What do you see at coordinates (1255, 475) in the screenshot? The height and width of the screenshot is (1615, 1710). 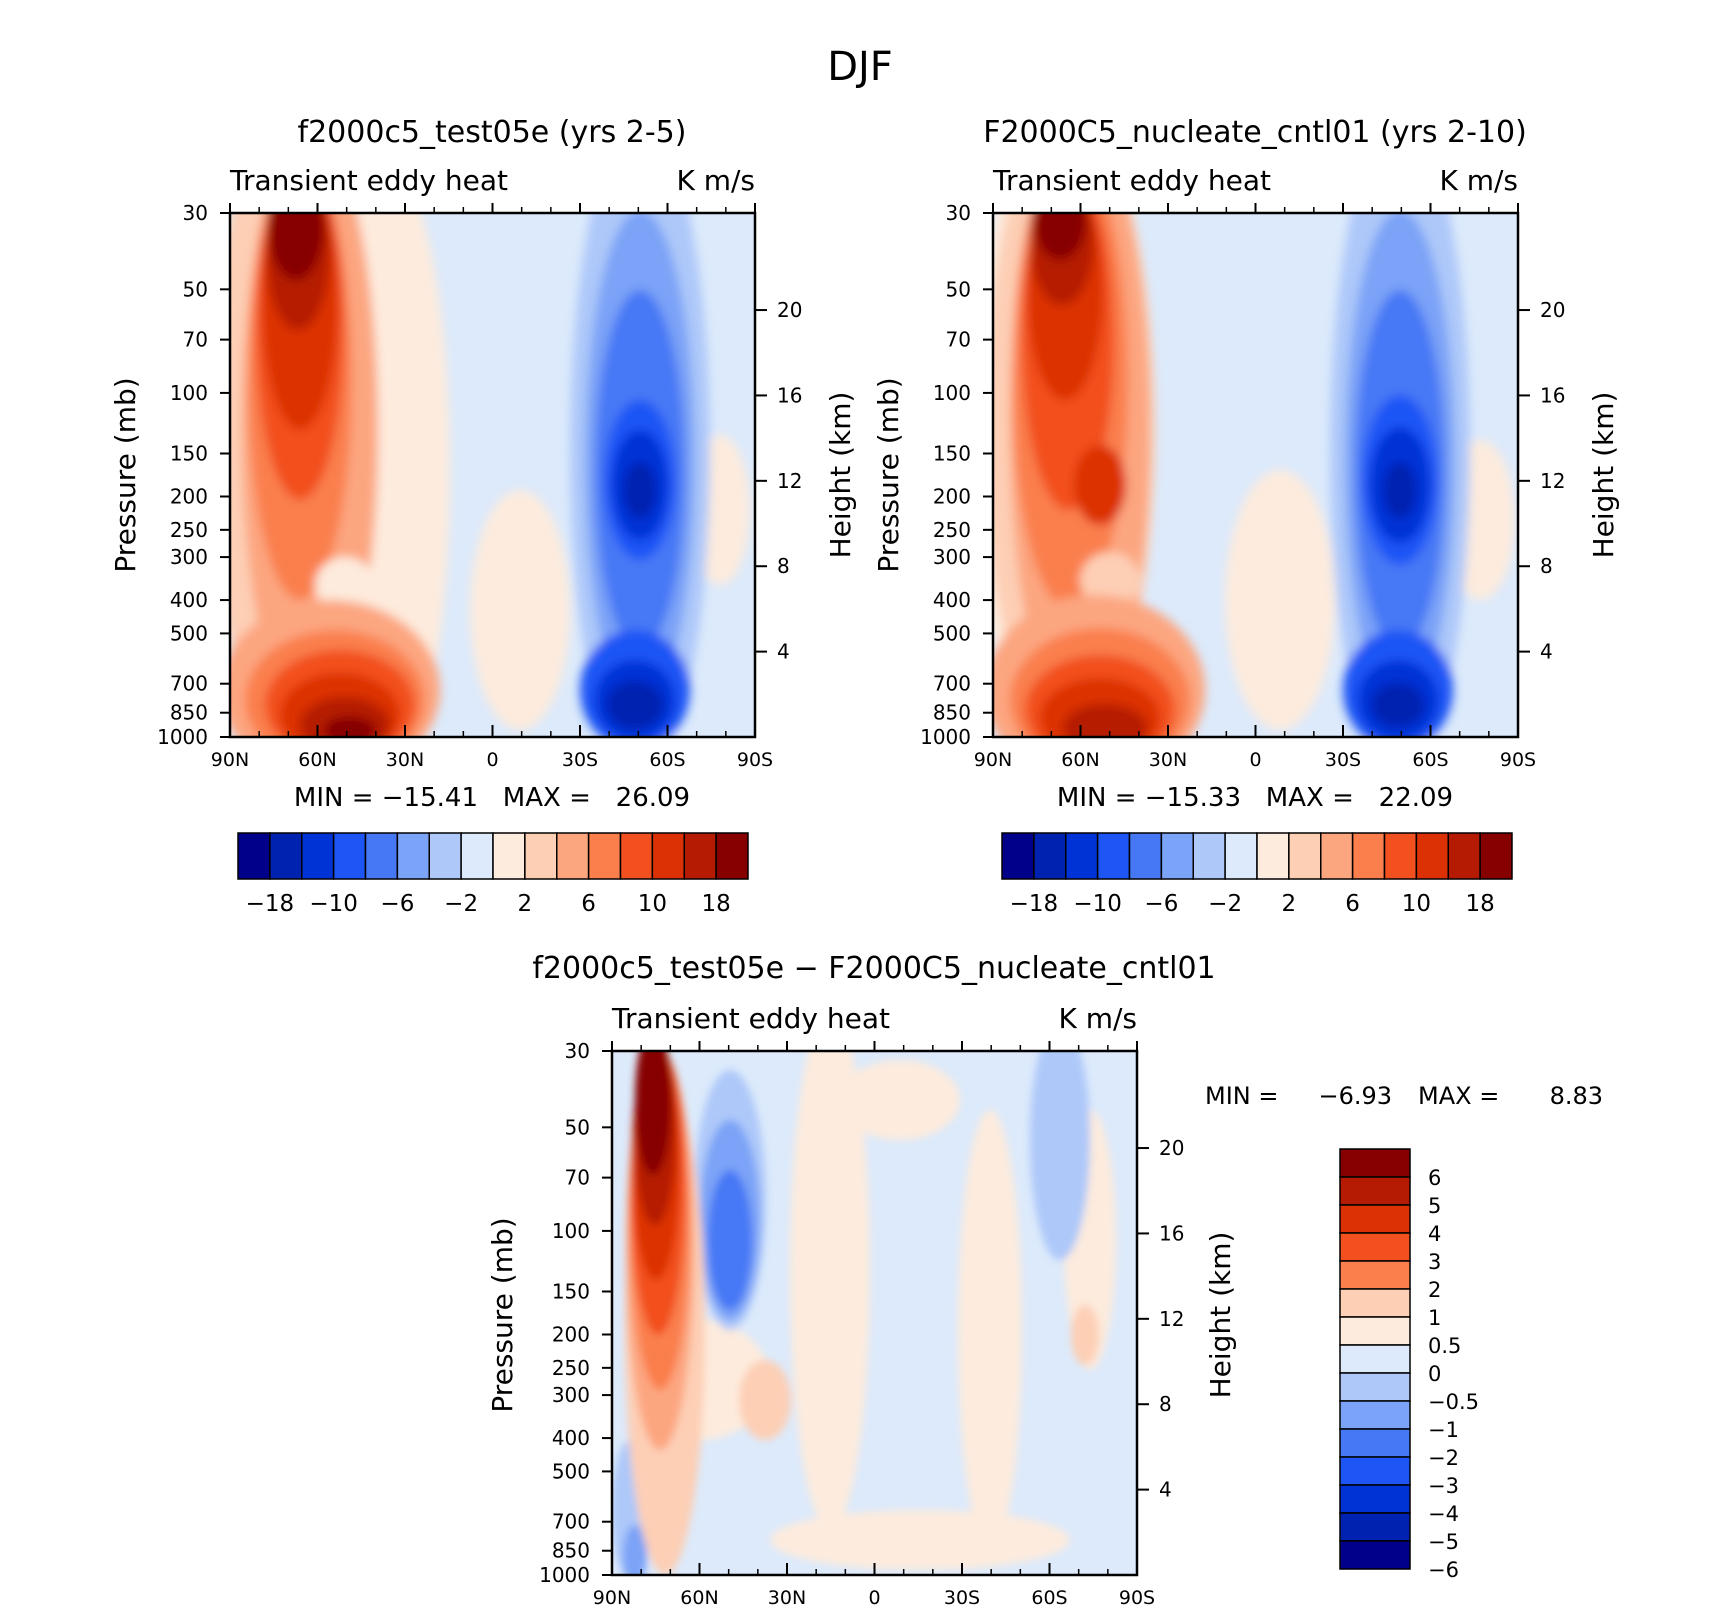 I see `panel-2-contour-field` at bounding box center [1255, 475].